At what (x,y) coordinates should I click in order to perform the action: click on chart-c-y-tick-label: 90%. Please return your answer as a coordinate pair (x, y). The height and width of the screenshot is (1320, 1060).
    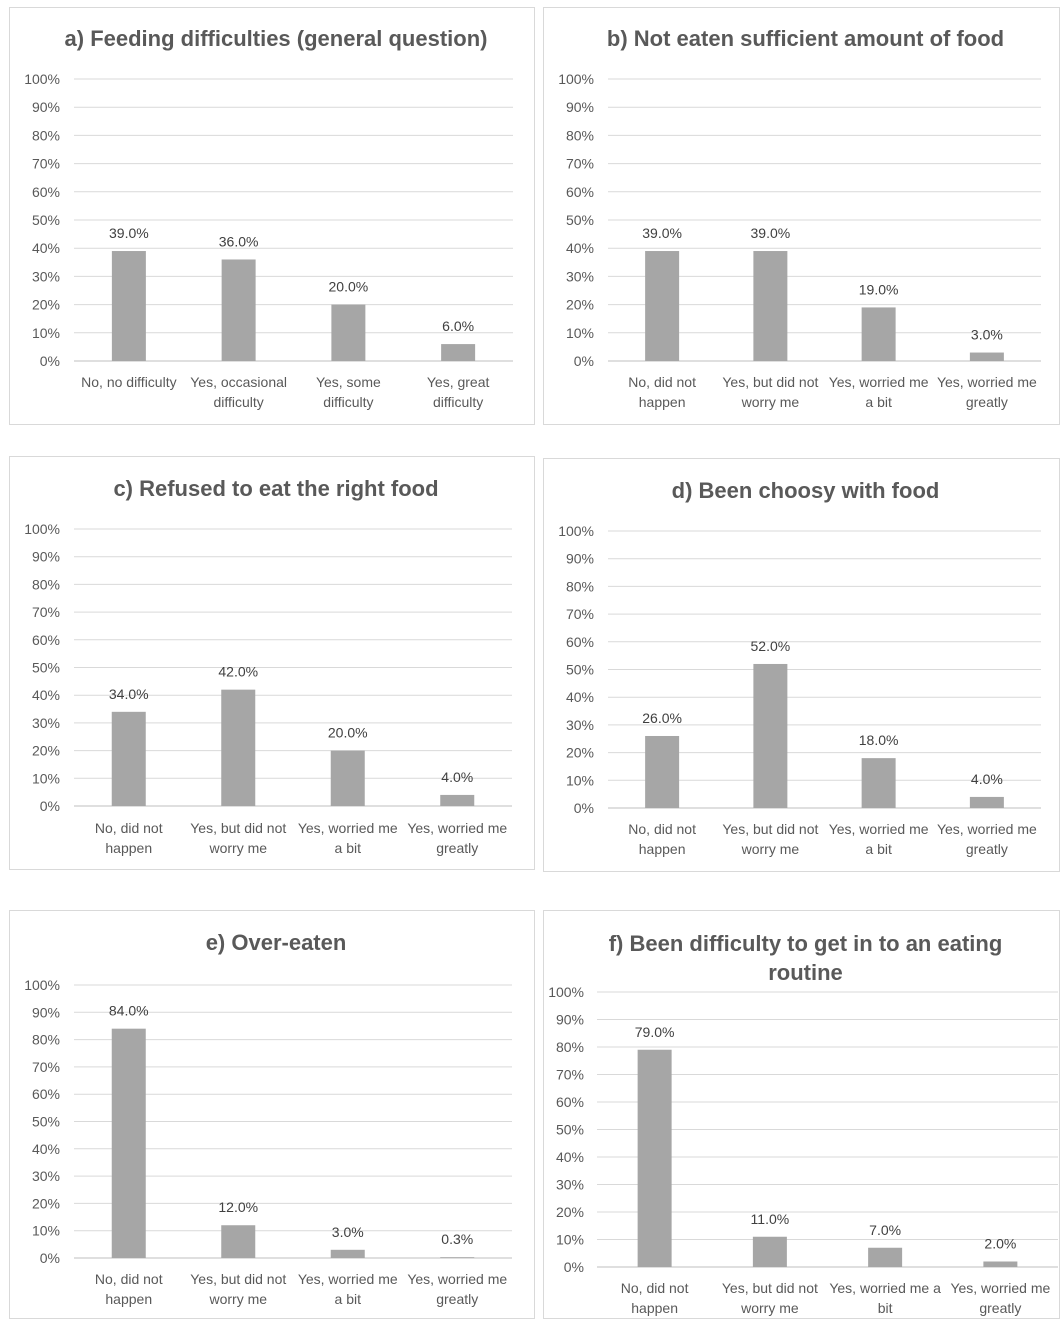
    Looking at the image, I should click on (46, 557).